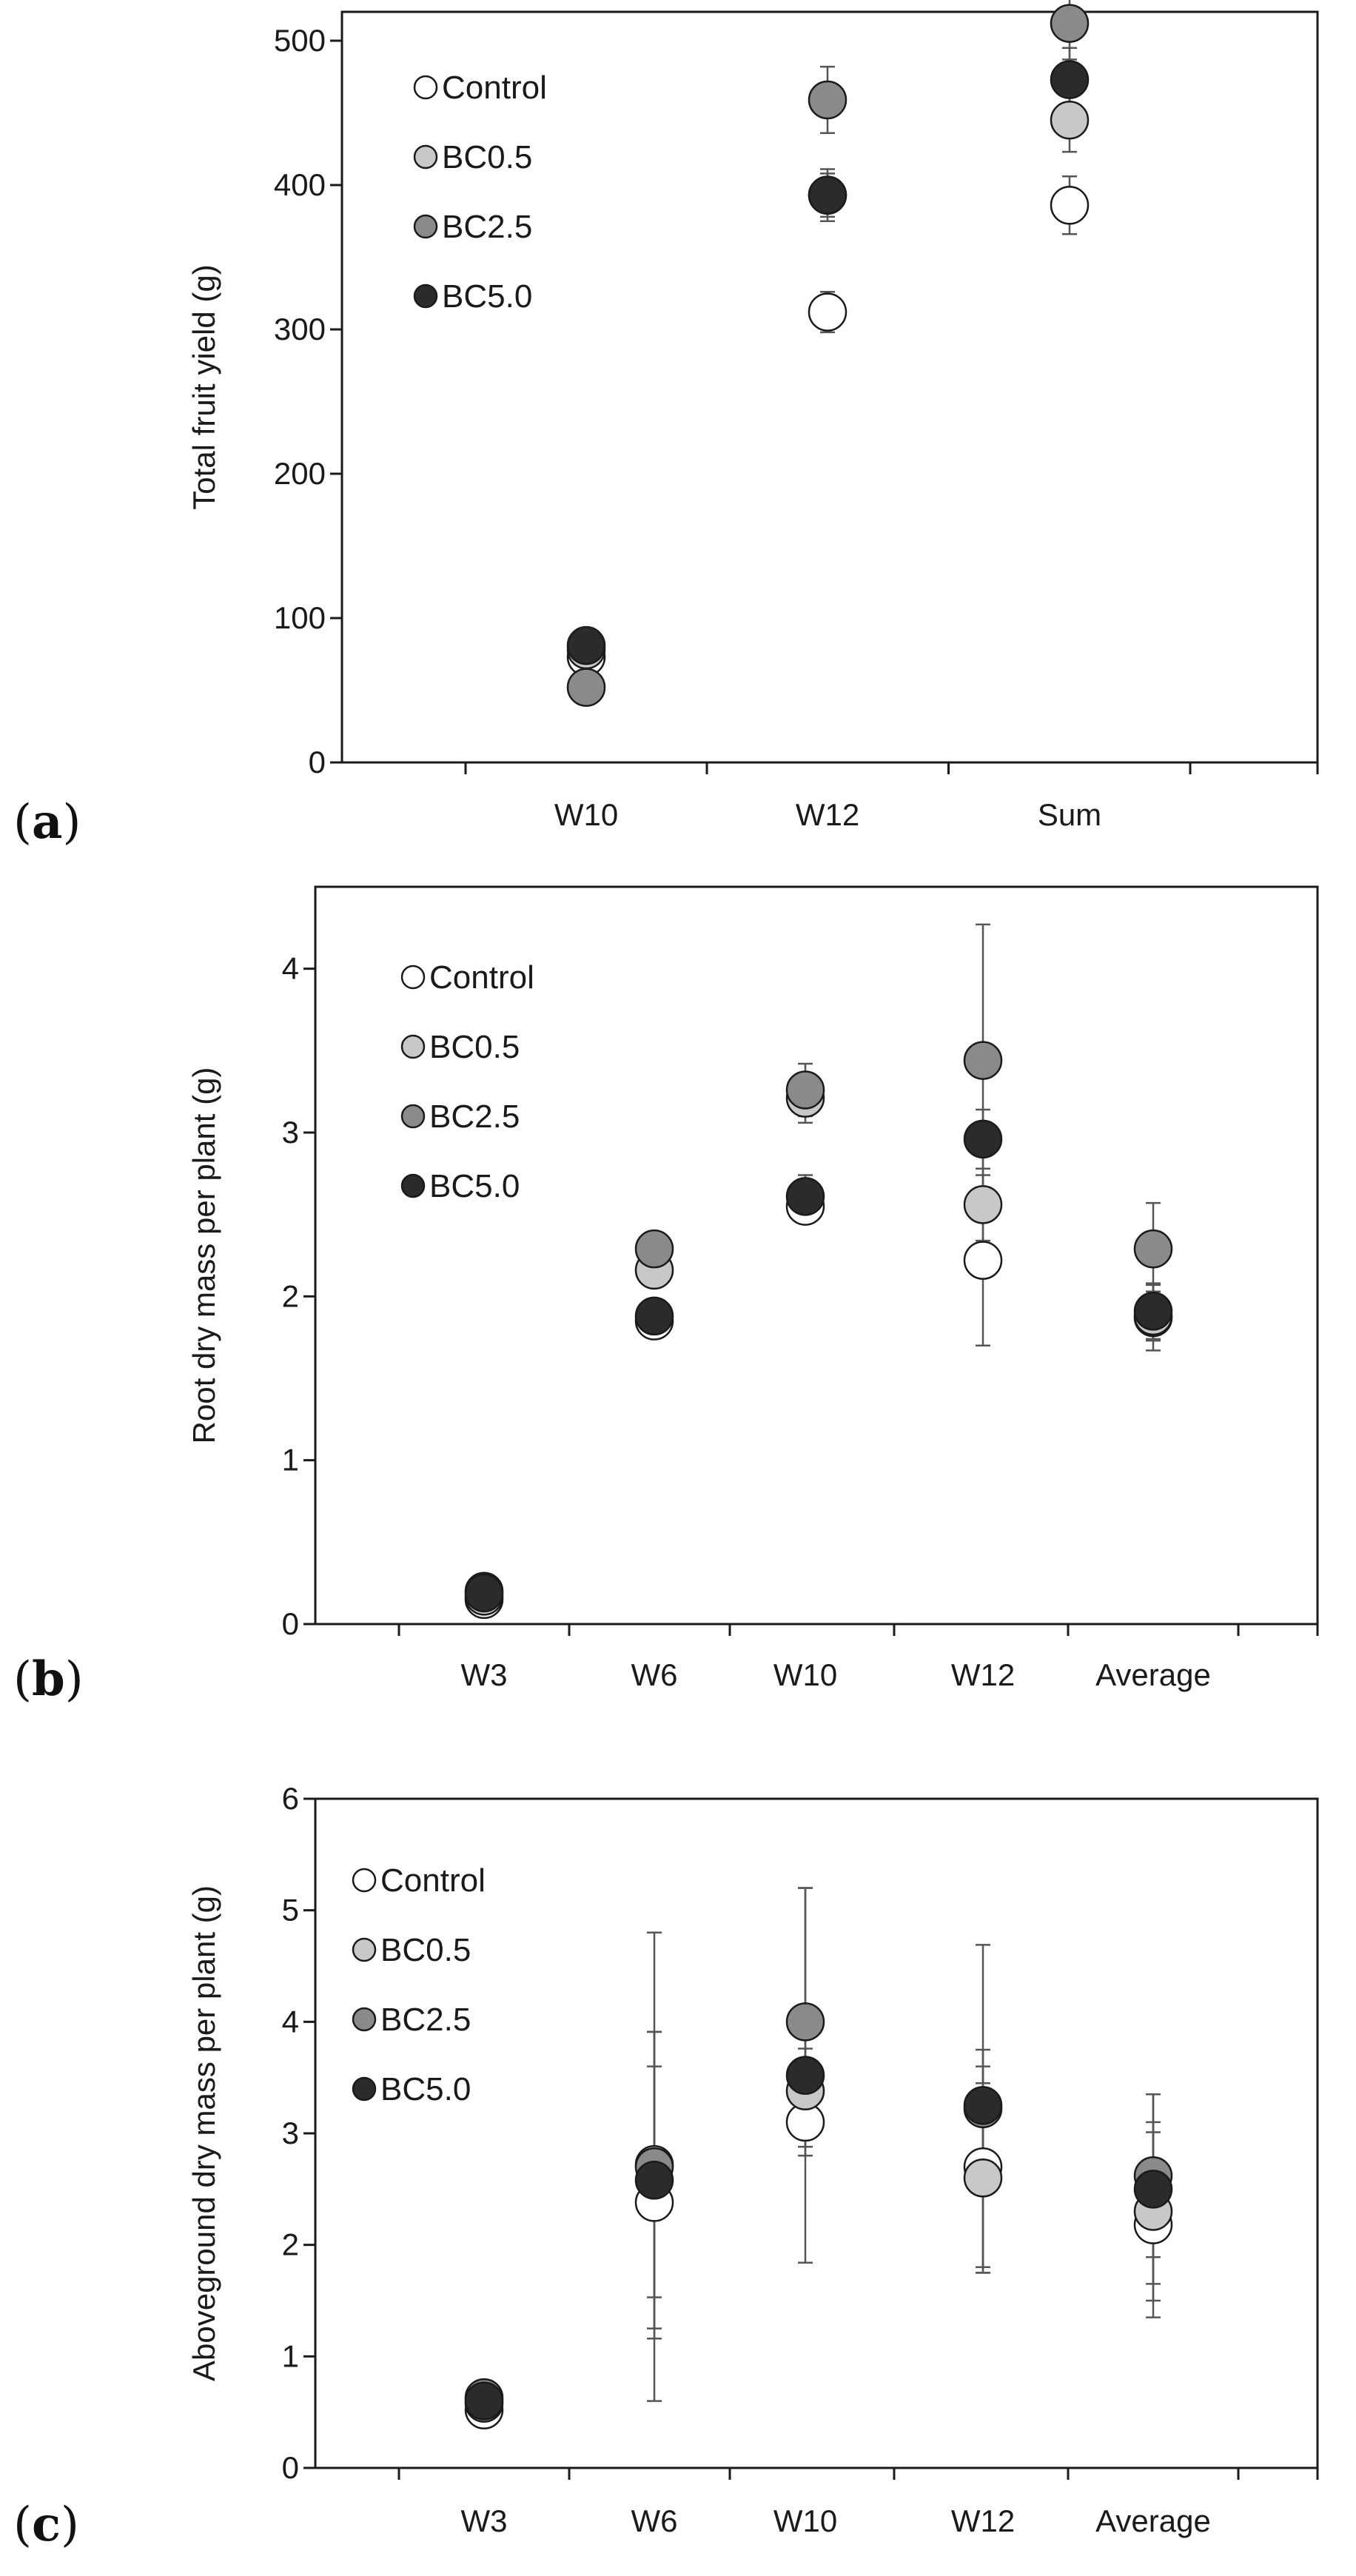  Describe the element at coordinates (46, 2524) in the screenshot. I see `panel-label: (c)` at that location.